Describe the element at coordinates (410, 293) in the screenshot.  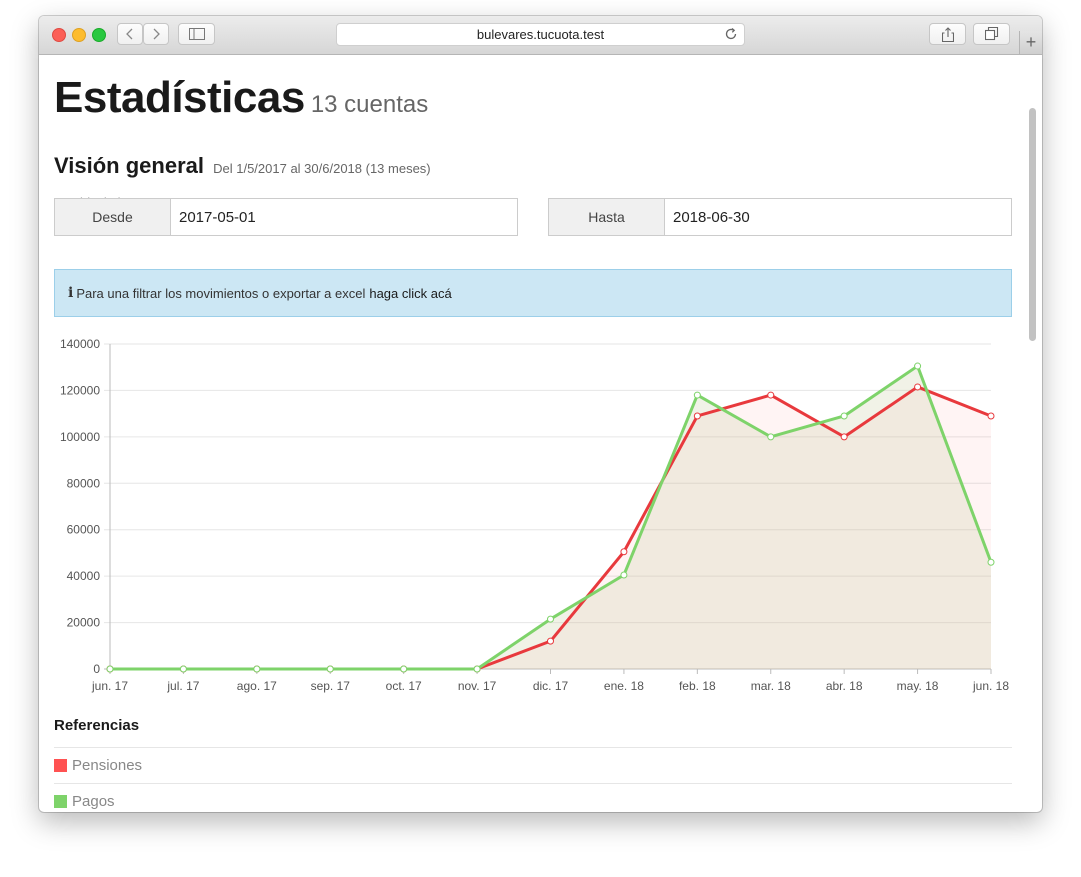
I see `export-link: haga click acá` at that location.